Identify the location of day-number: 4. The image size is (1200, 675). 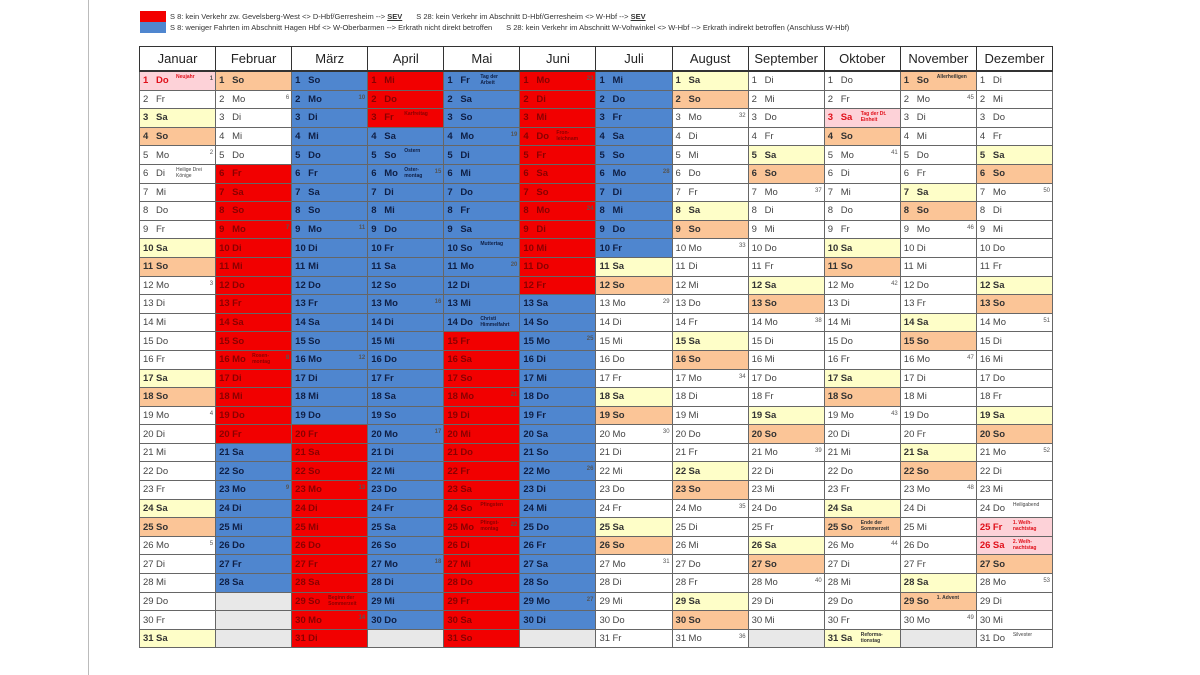
(602, 137).